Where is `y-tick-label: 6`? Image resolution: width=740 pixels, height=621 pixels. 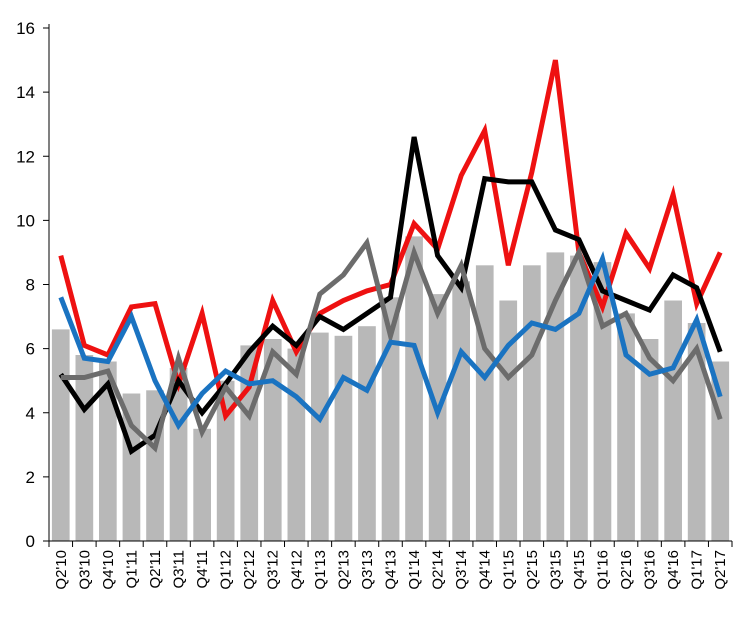 y-tick-label: 6 is located at coordinates (30, 349).